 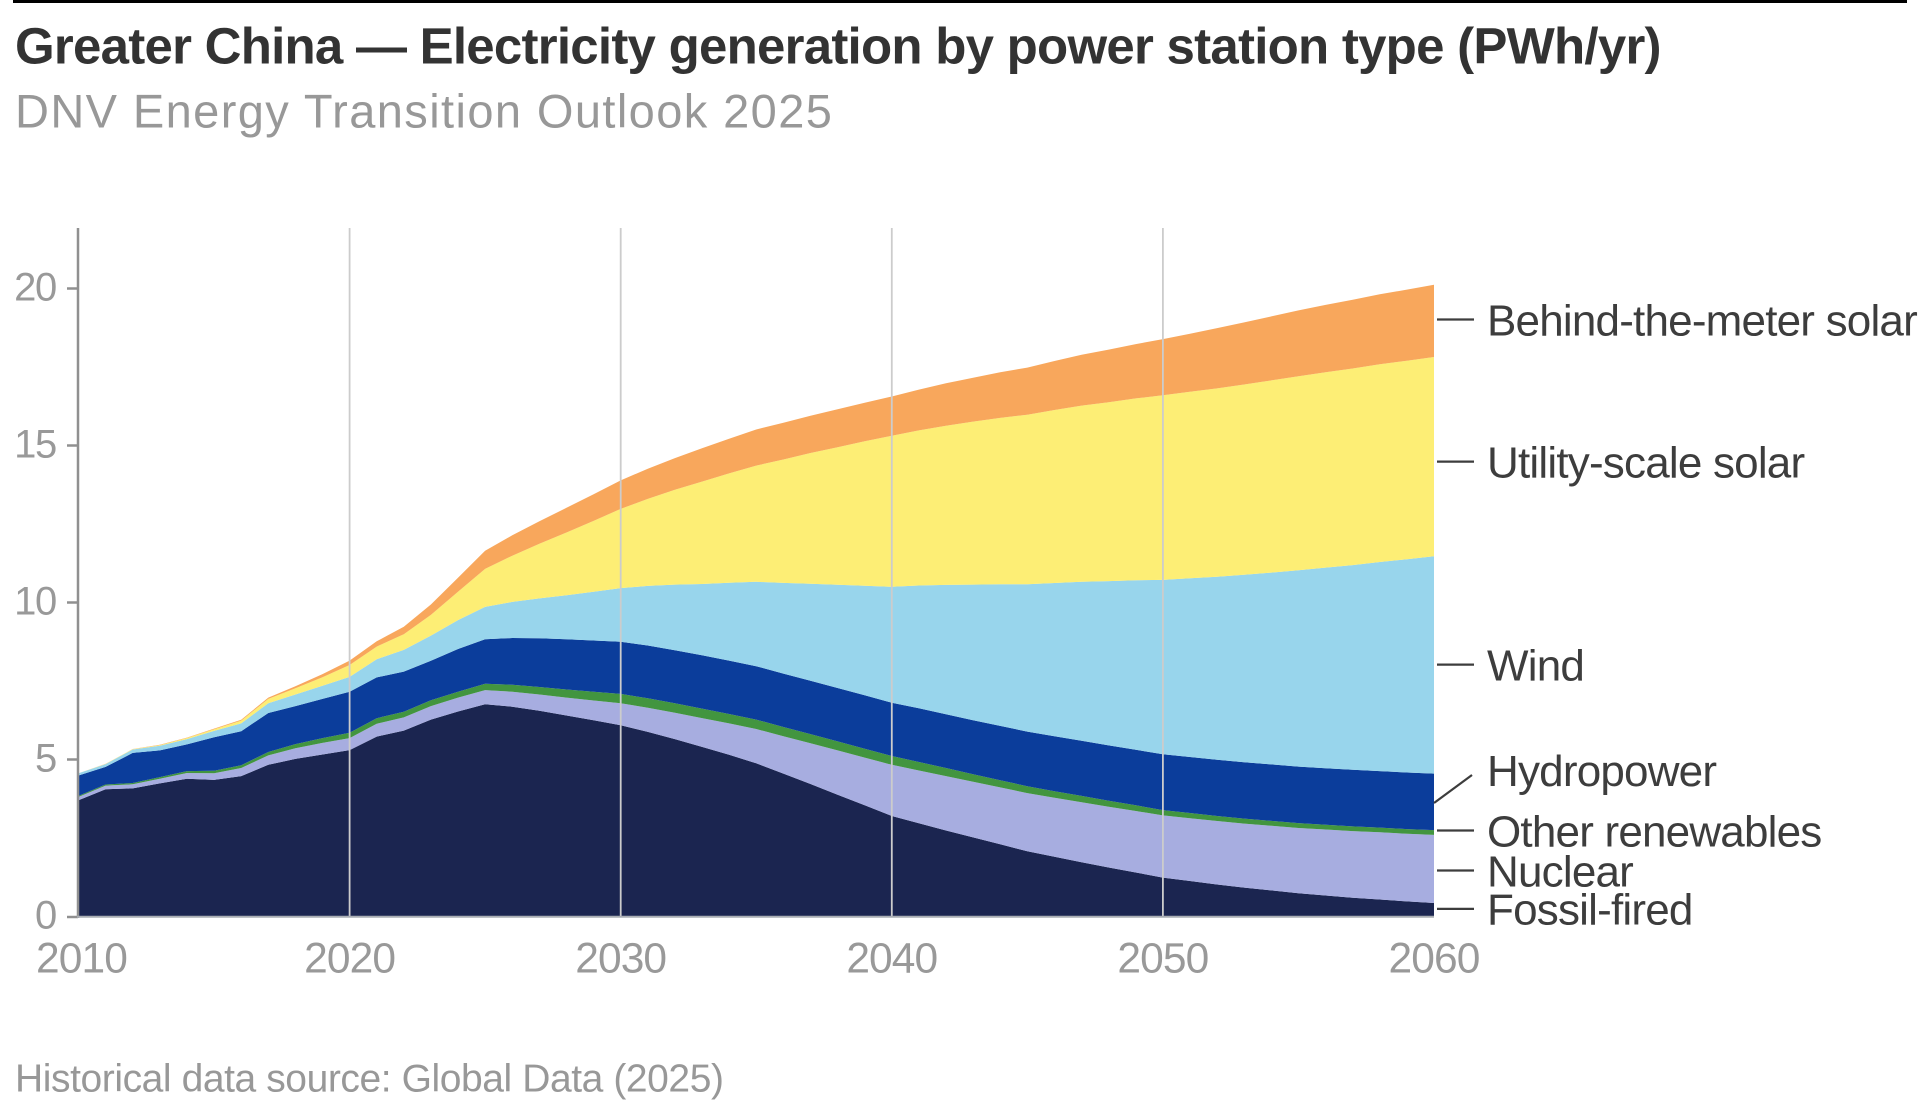 What do you see at coordinates (1590, 910) in the screenshot?
I see `svg-text: Fossil-fired` at bounding box center [1590, 910].